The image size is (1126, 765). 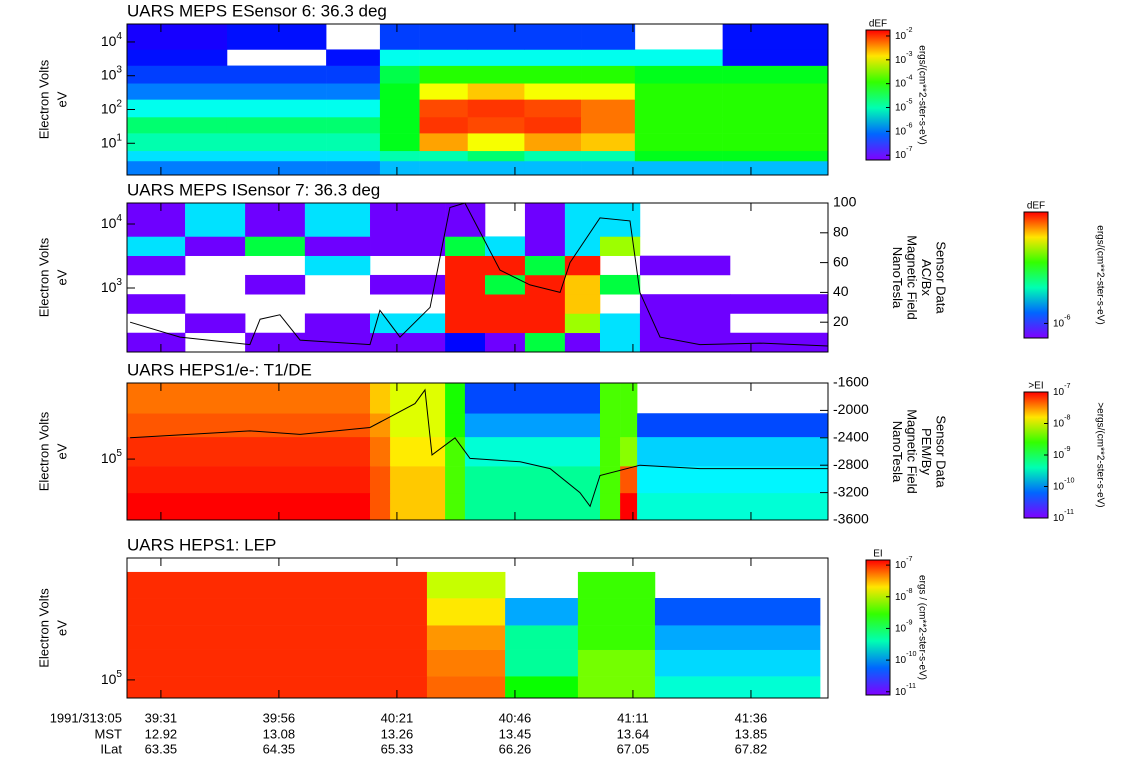 What do you see at coordinates (112, 141) in the screenshot?
I see `y-tick-label: 10¹` at bounding box center [112, 141].